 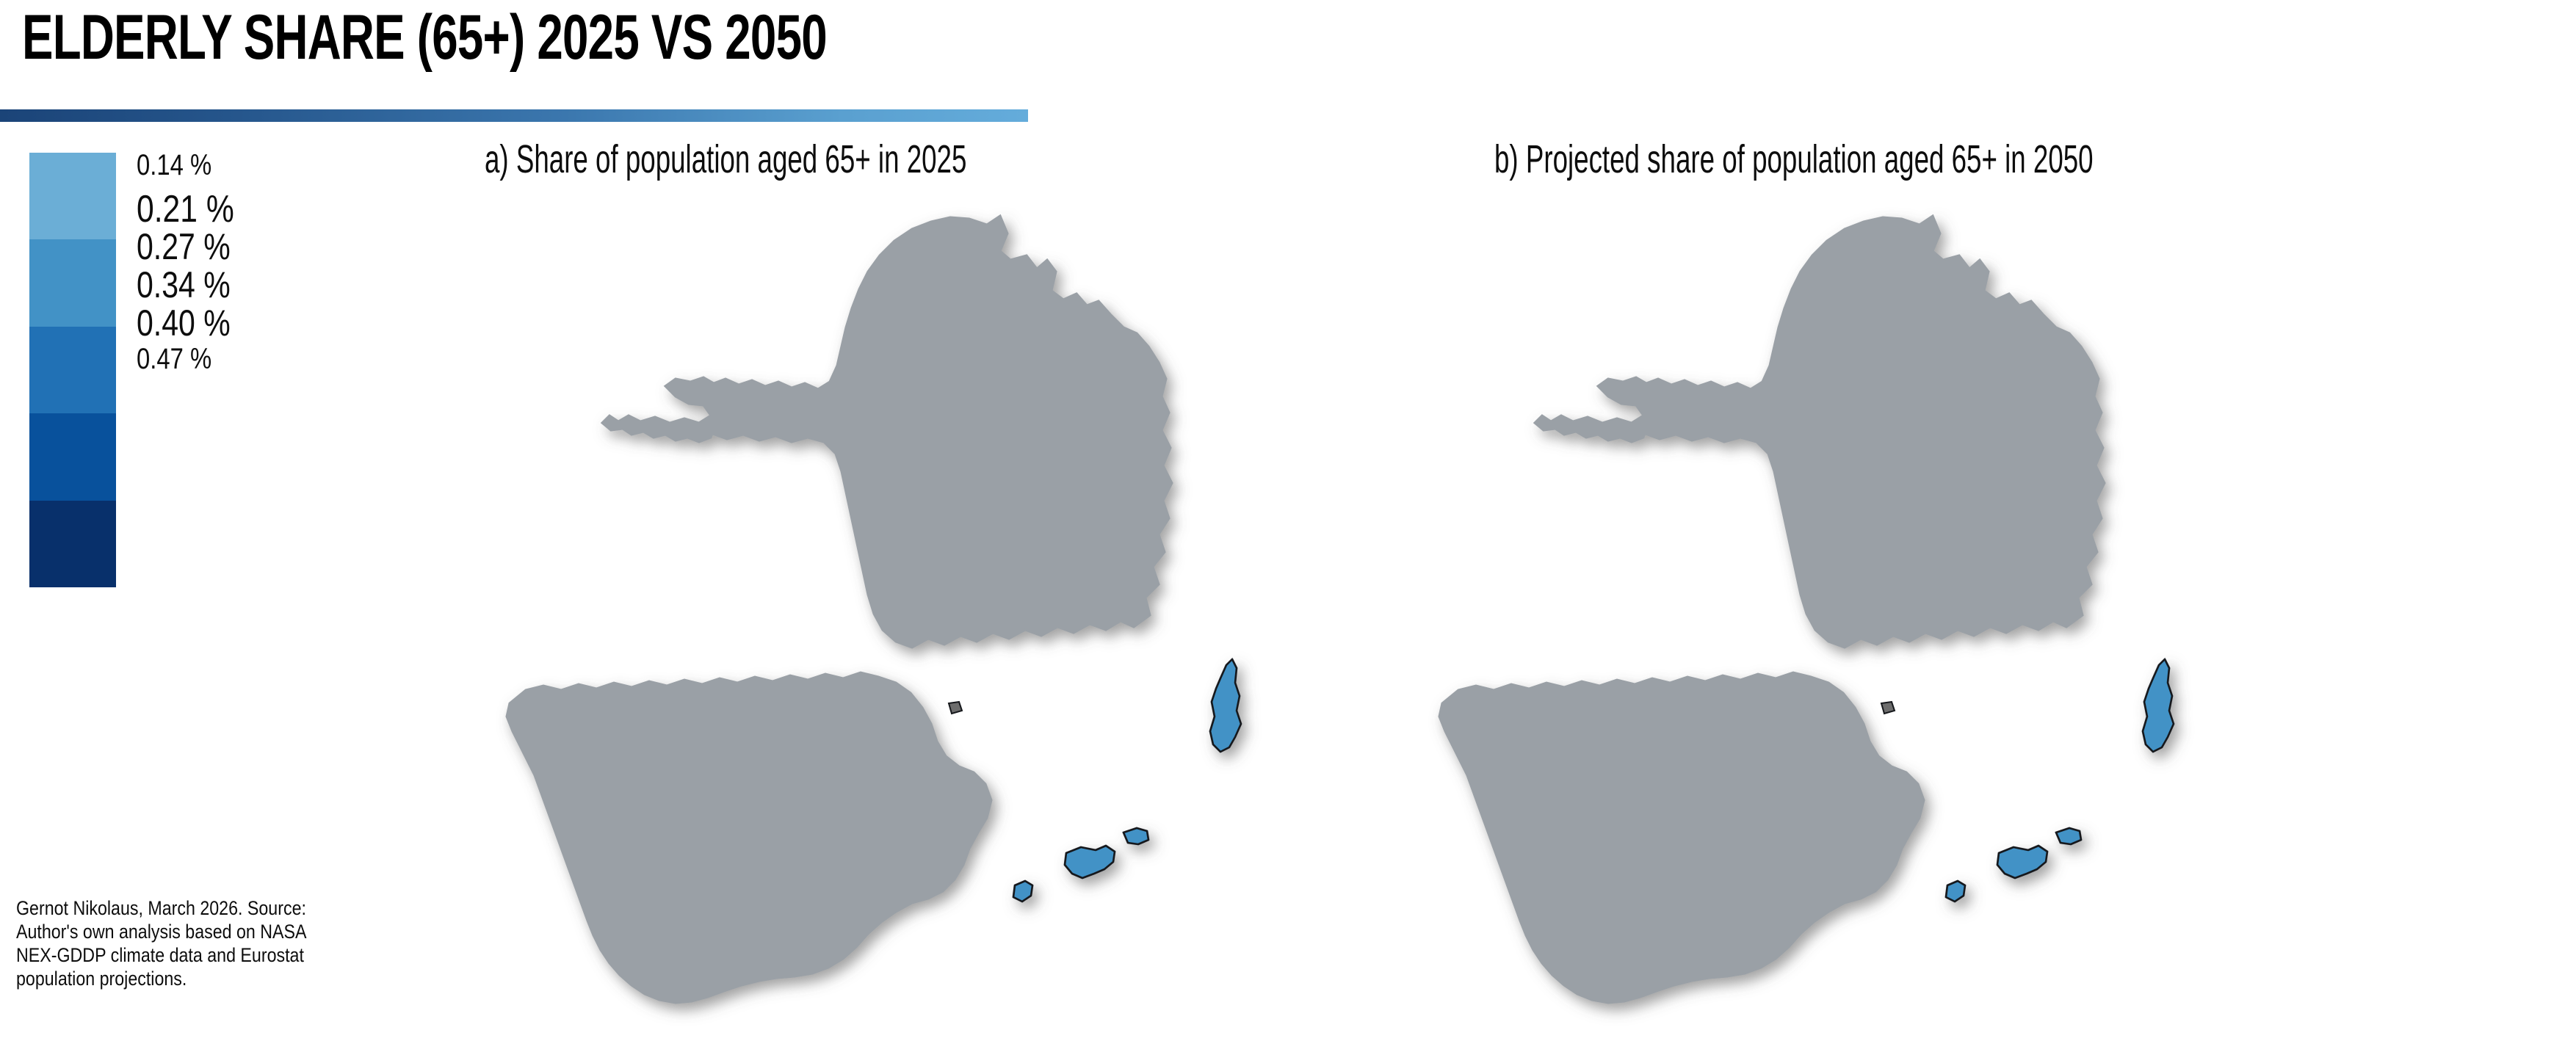 I want to click on legend-color-bar, so click(x=72, y=370).